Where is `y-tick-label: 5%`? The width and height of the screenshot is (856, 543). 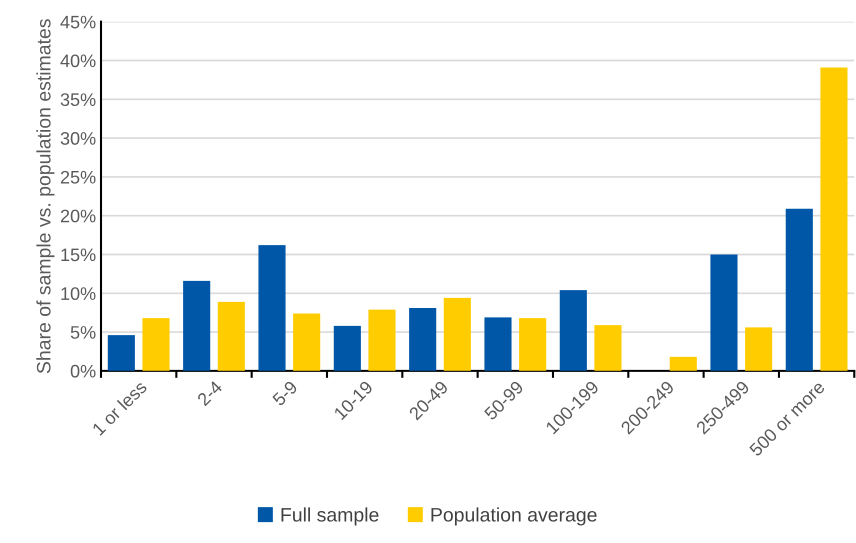
y-tick-label: 5% is located at coordinates (83, 332).